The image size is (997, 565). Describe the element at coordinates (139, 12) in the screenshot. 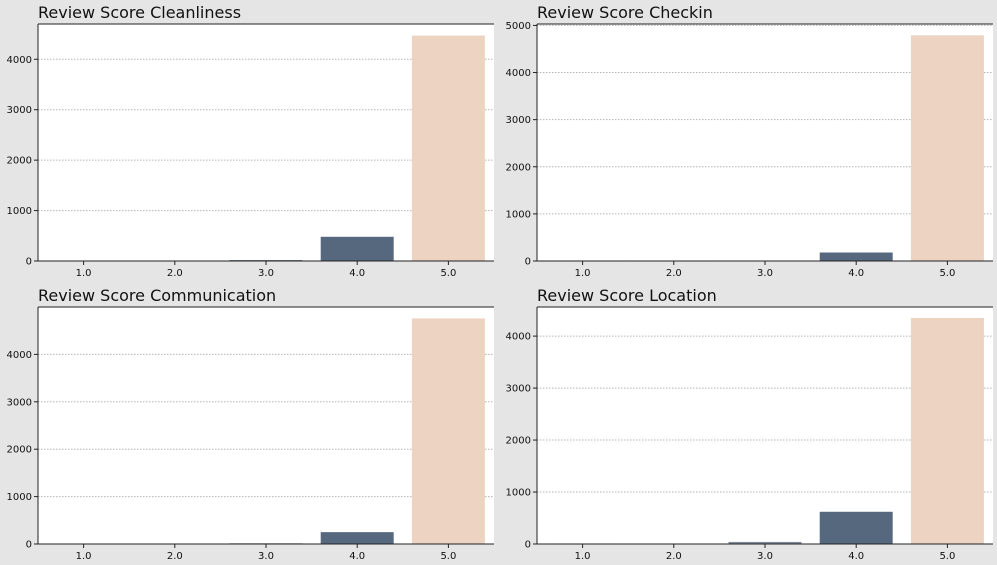

I see `chart-title: Review Score Cleanliness` at that location.